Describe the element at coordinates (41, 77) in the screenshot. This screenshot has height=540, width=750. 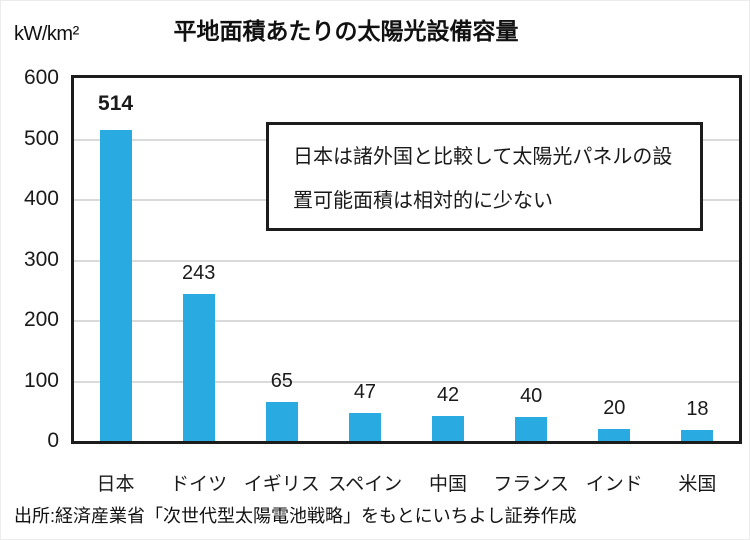
I see `y-tick-600: 600` at that location.